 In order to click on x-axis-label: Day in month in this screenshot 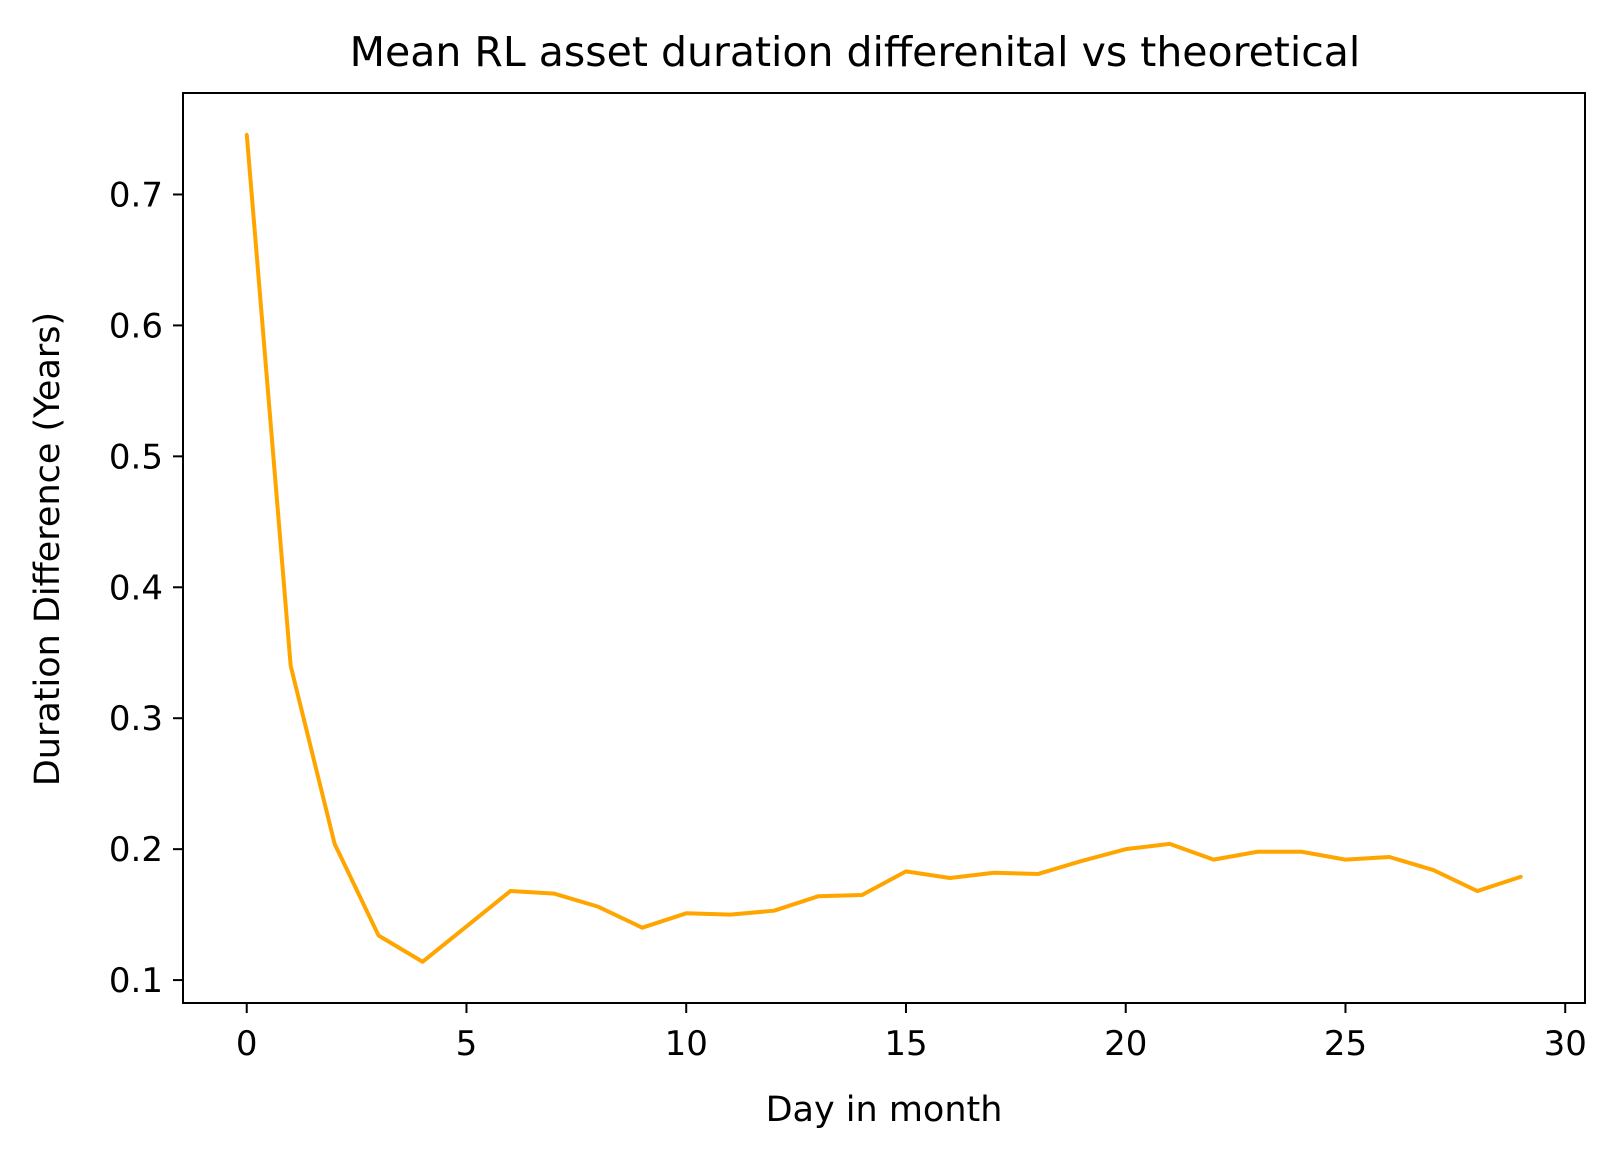, I will do `click(884, 1110)`.